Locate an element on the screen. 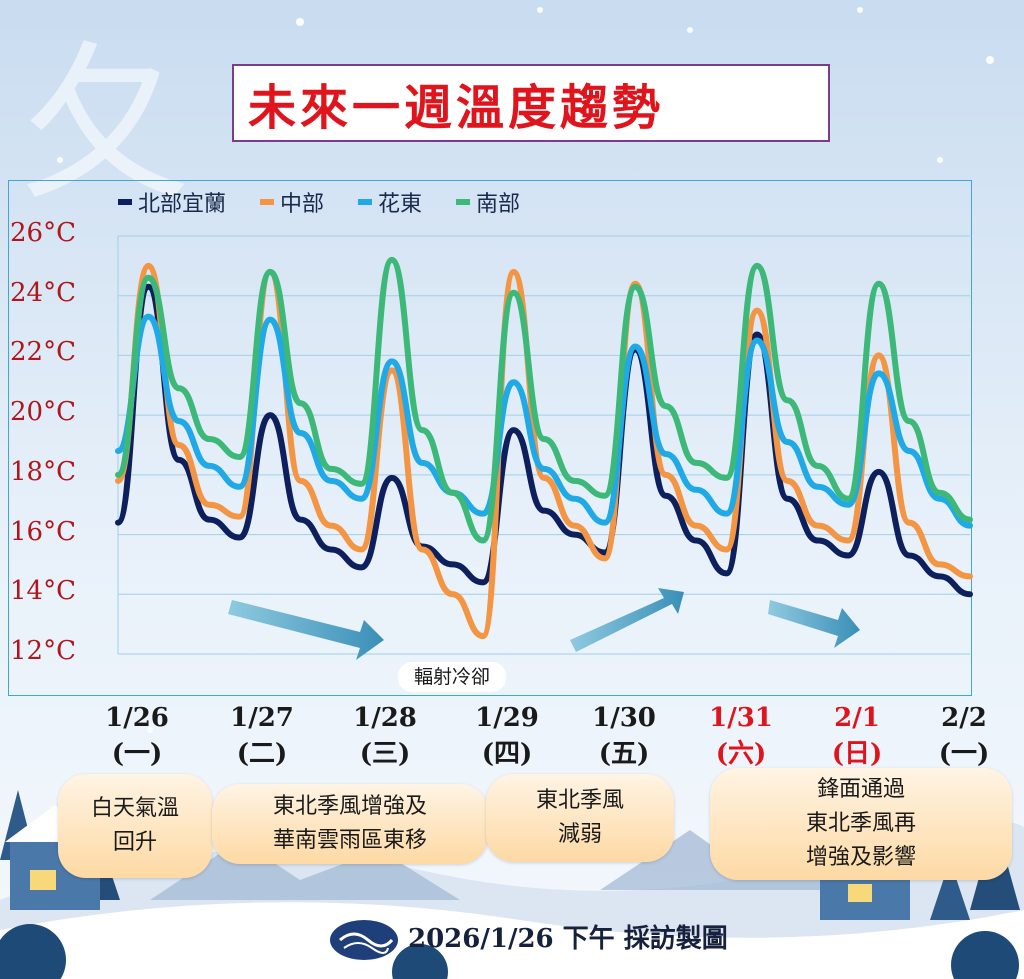 The image size is (1024, 979). date-label-6: 2/1 (日) is located at coordinates (857, 736).